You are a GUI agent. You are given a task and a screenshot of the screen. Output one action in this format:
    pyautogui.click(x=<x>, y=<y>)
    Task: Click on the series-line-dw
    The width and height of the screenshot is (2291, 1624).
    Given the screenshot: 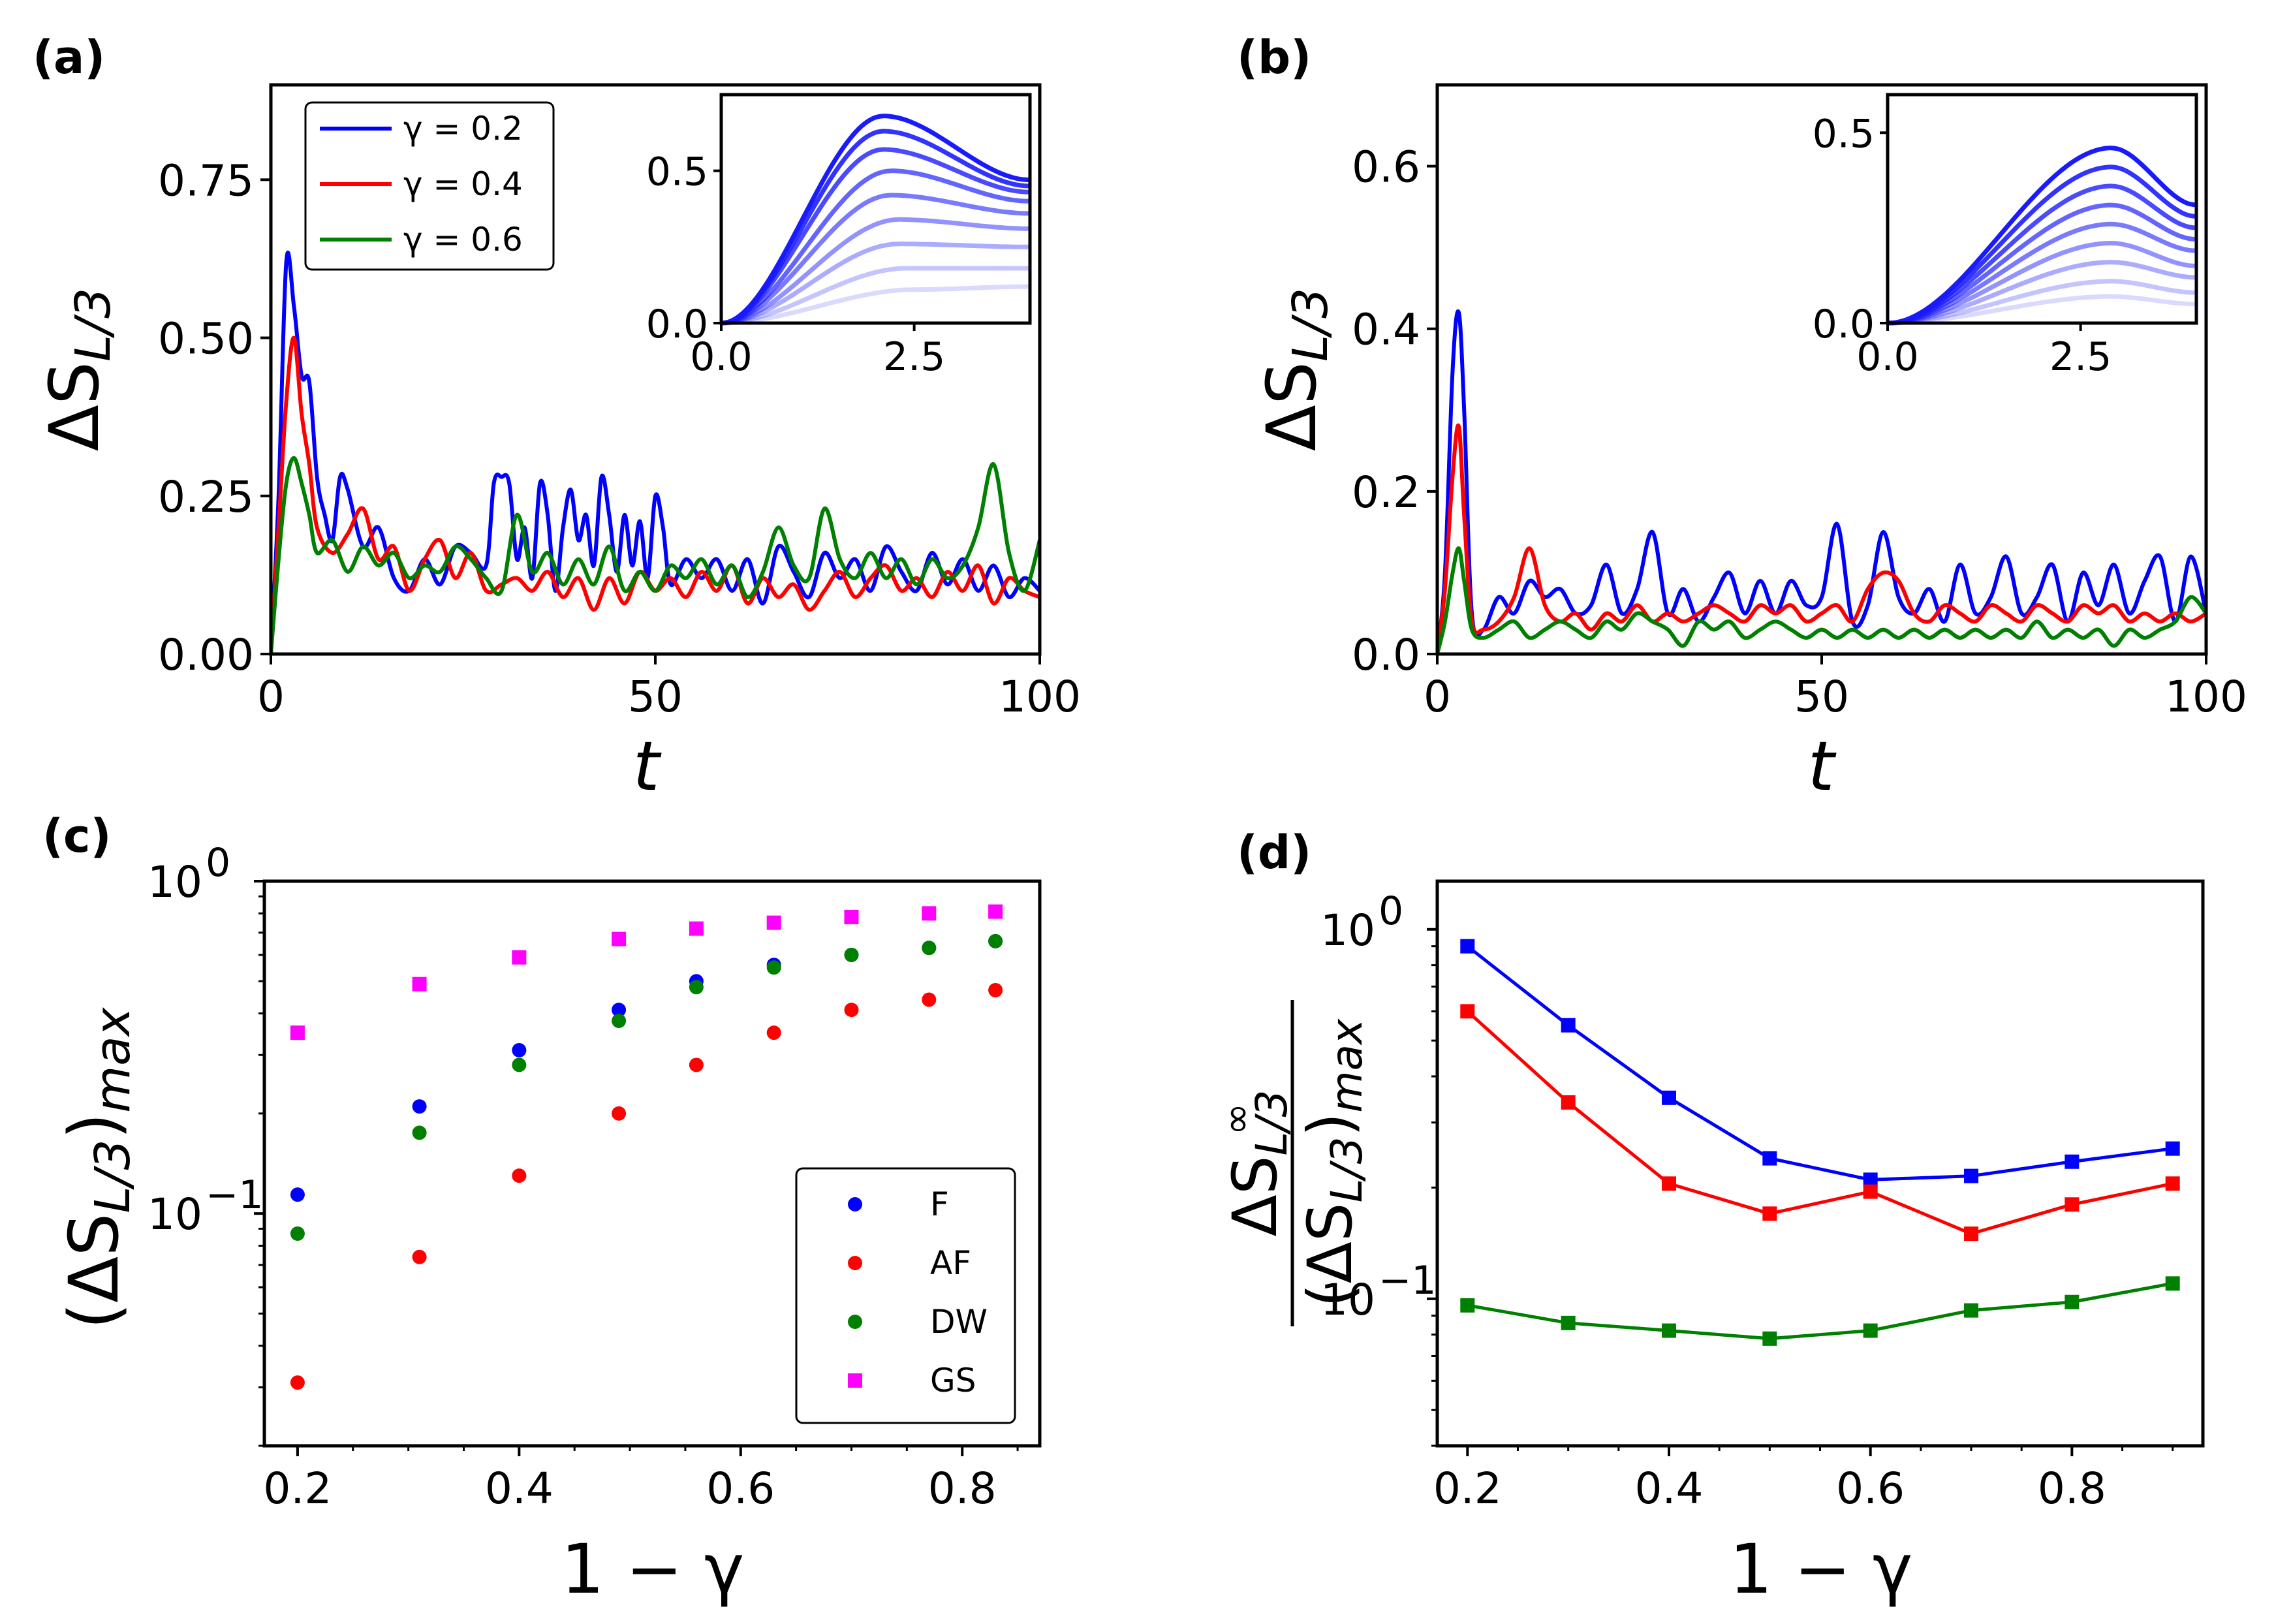 What is the action you would take?
    pyautogui.click(x=1821, y=1311)
    